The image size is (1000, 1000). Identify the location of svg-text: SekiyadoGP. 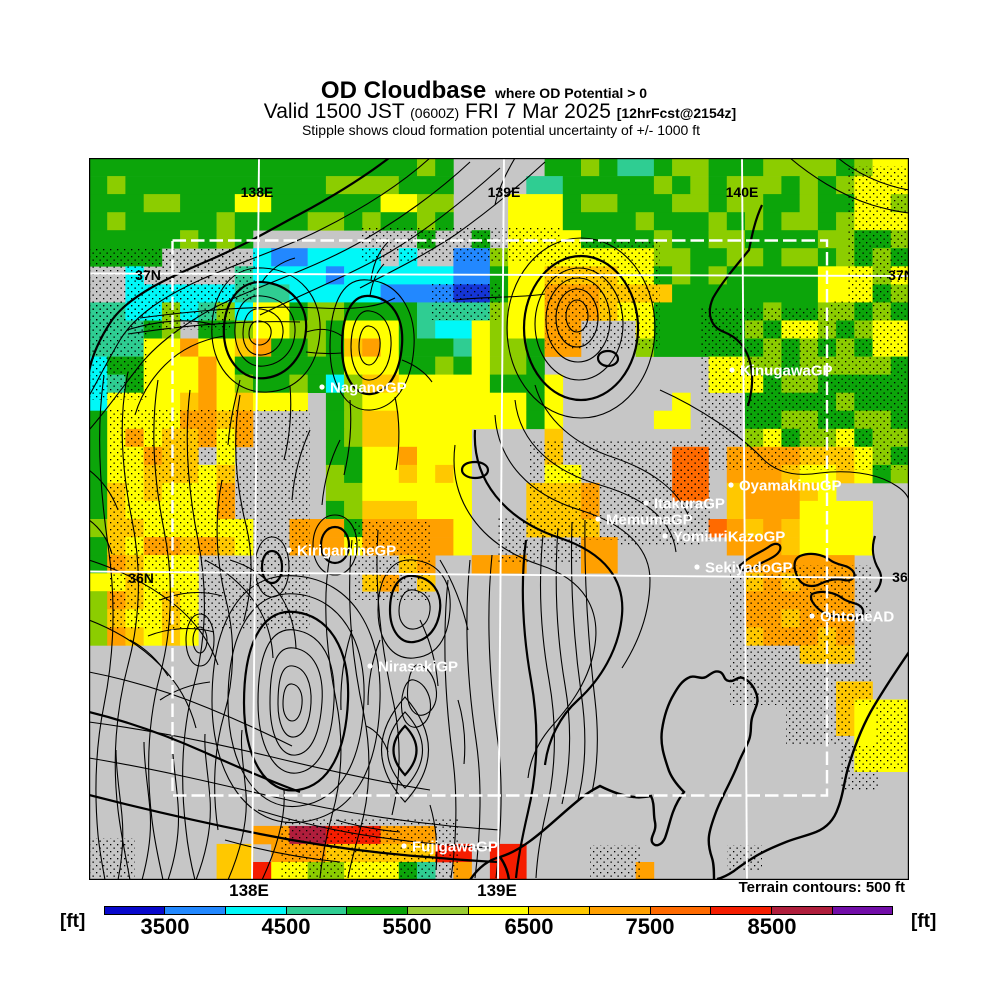
(749, 568).